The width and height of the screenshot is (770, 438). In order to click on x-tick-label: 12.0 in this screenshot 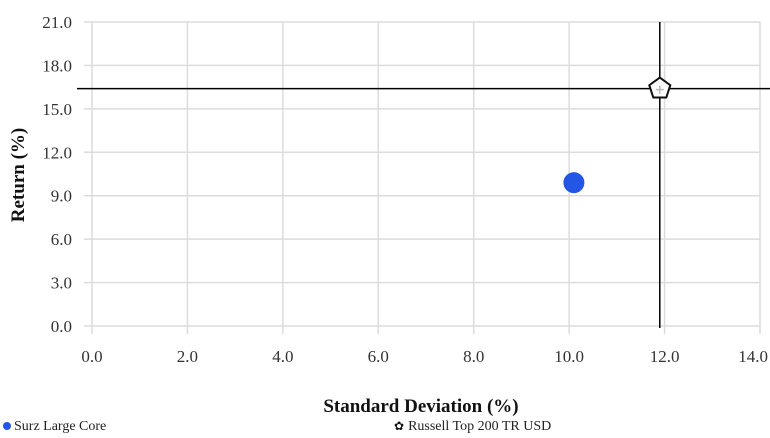, I will do `click(665, 356)`.